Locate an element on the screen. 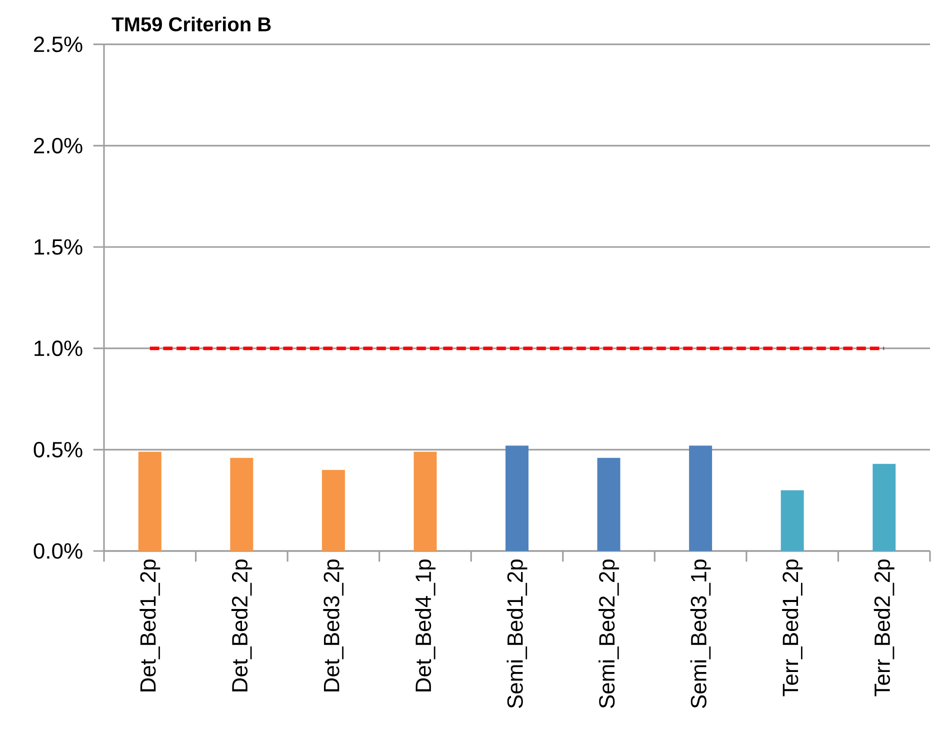 Image resolution: width=932 pixels, height=750 pixels. chart-title: TM59 Criterion B is located at coordinates (191, 24).